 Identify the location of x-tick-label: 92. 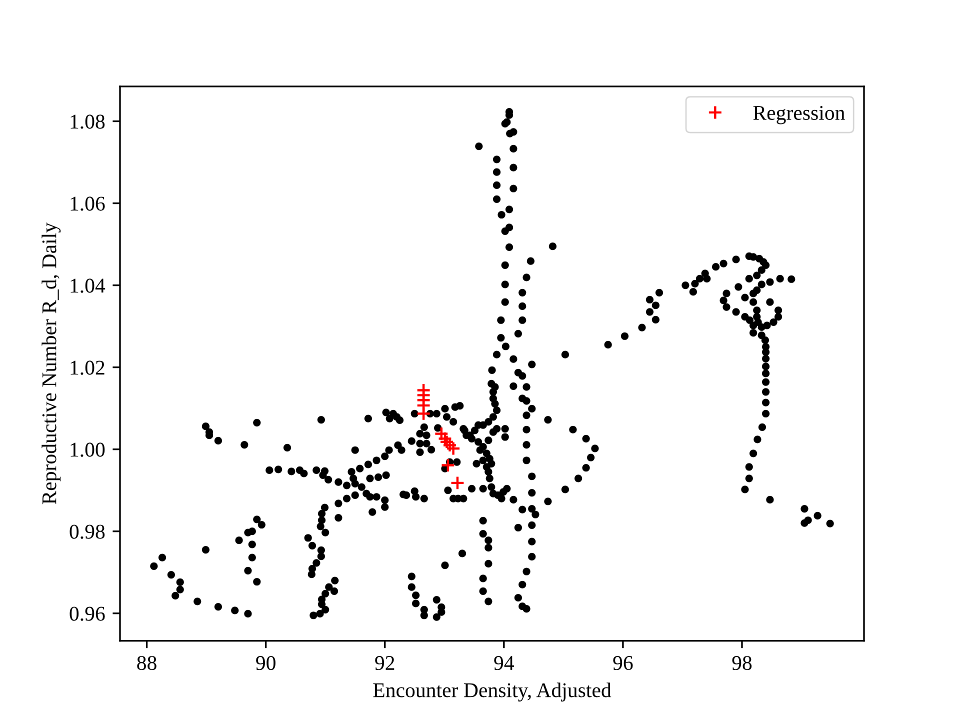
(384, 663).